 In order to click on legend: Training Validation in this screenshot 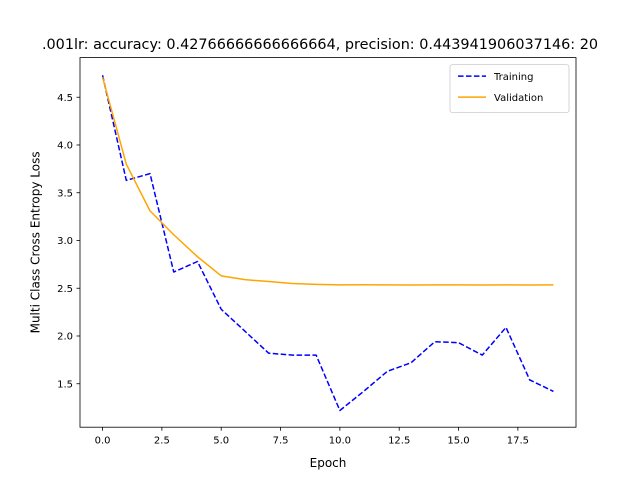, I will do `click(509, 88)`.